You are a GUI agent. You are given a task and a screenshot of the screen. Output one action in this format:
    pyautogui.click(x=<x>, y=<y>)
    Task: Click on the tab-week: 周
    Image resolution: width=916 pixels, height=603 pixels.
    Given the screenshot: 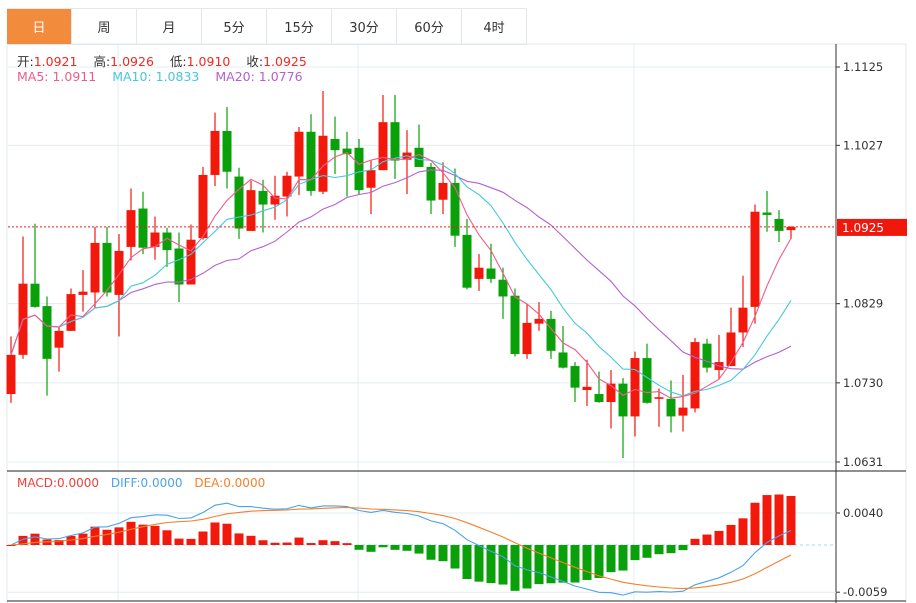 What is the action you would take?
    pyautogui.click(x=104, y=26)
    